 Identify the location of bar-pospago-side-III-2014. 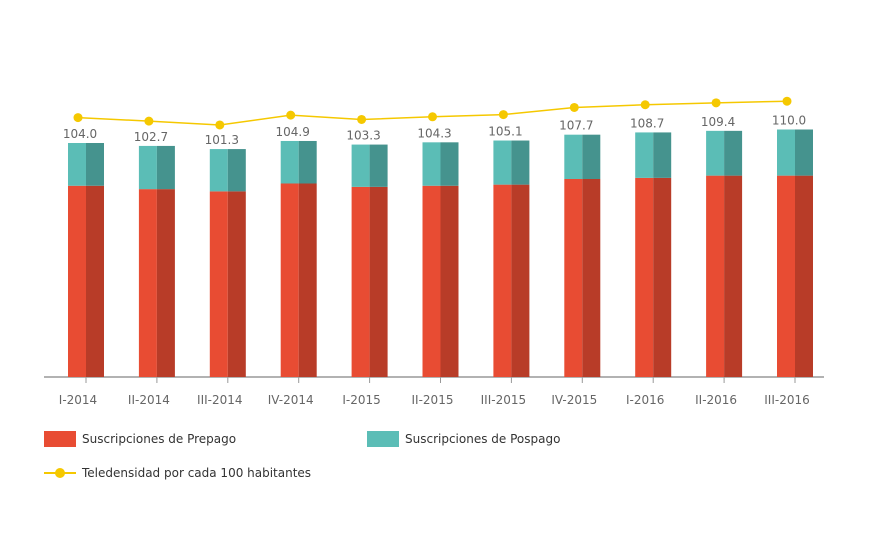
(236, 170).